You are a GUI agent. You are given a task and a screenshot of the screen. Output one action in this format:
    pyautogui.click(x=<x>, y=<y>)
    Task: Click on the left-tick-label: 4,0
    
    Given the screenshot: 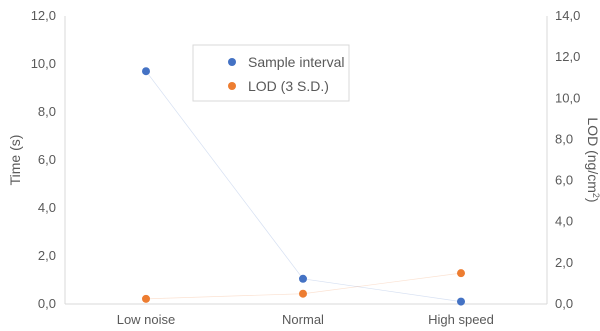 What is the action you would take?
    pyautogui.click(x=47, y=207)
    